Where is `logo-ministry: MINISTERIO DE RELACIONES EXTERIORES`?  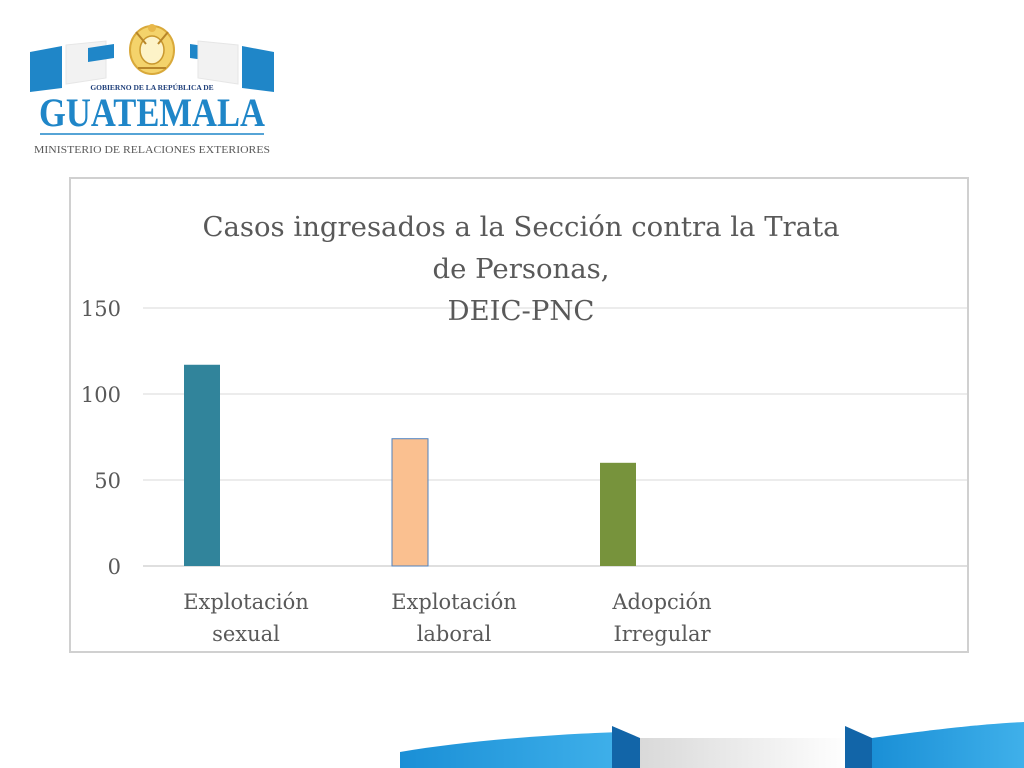 logo-ministry: MINISTERIO DE RELACIONES EXTERIORES is located at coordinates (152, 150).